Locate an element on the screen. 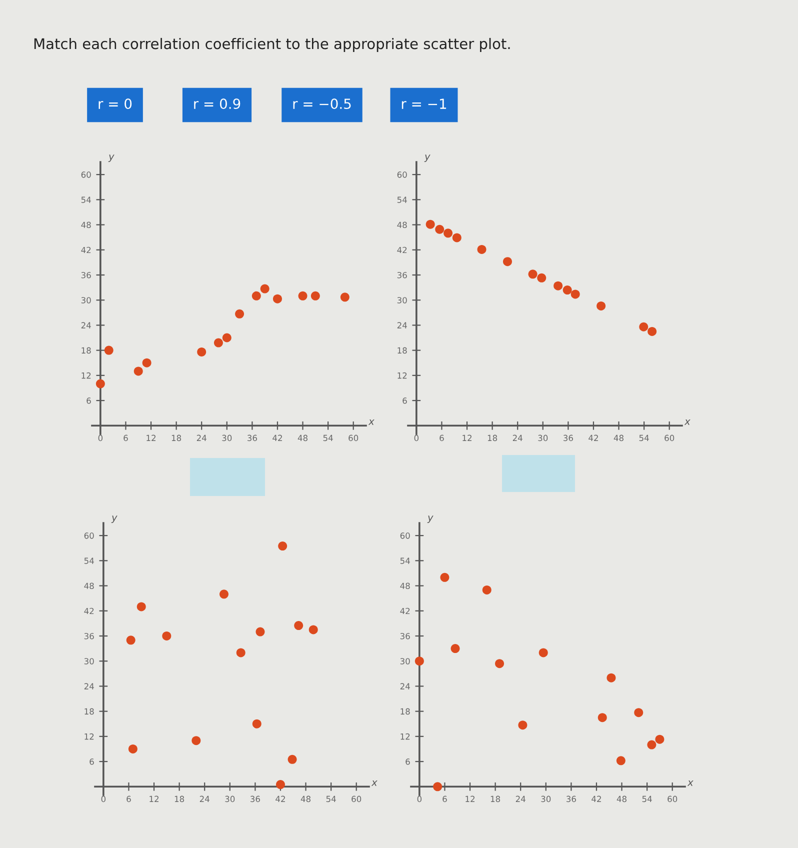 Image resolution: width=798 pixels, height=848 pixels. y-tick-label: 60 is located at coordinates (402, 175).